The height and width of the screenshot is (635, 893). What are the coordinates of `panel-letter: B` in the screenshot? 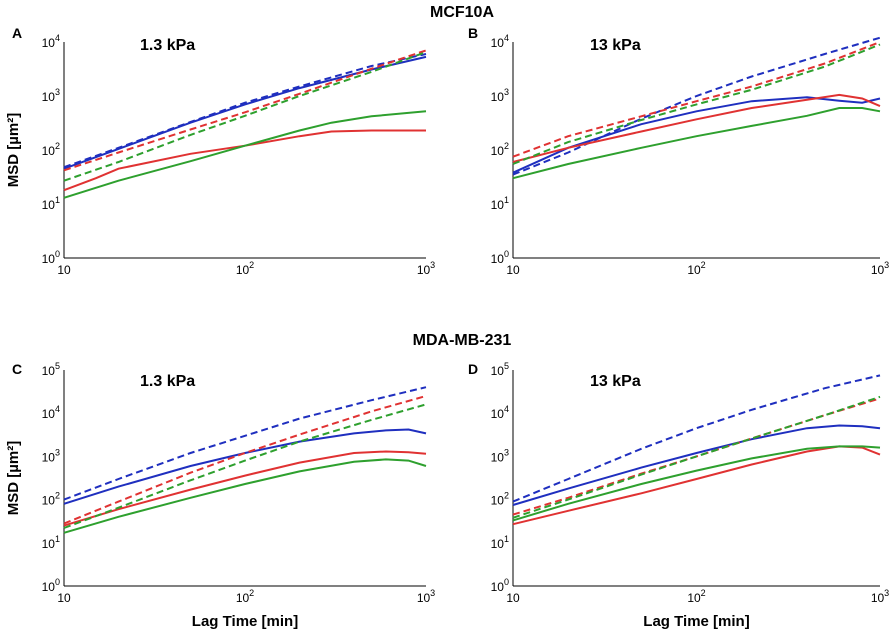 It's located at (473, 33).